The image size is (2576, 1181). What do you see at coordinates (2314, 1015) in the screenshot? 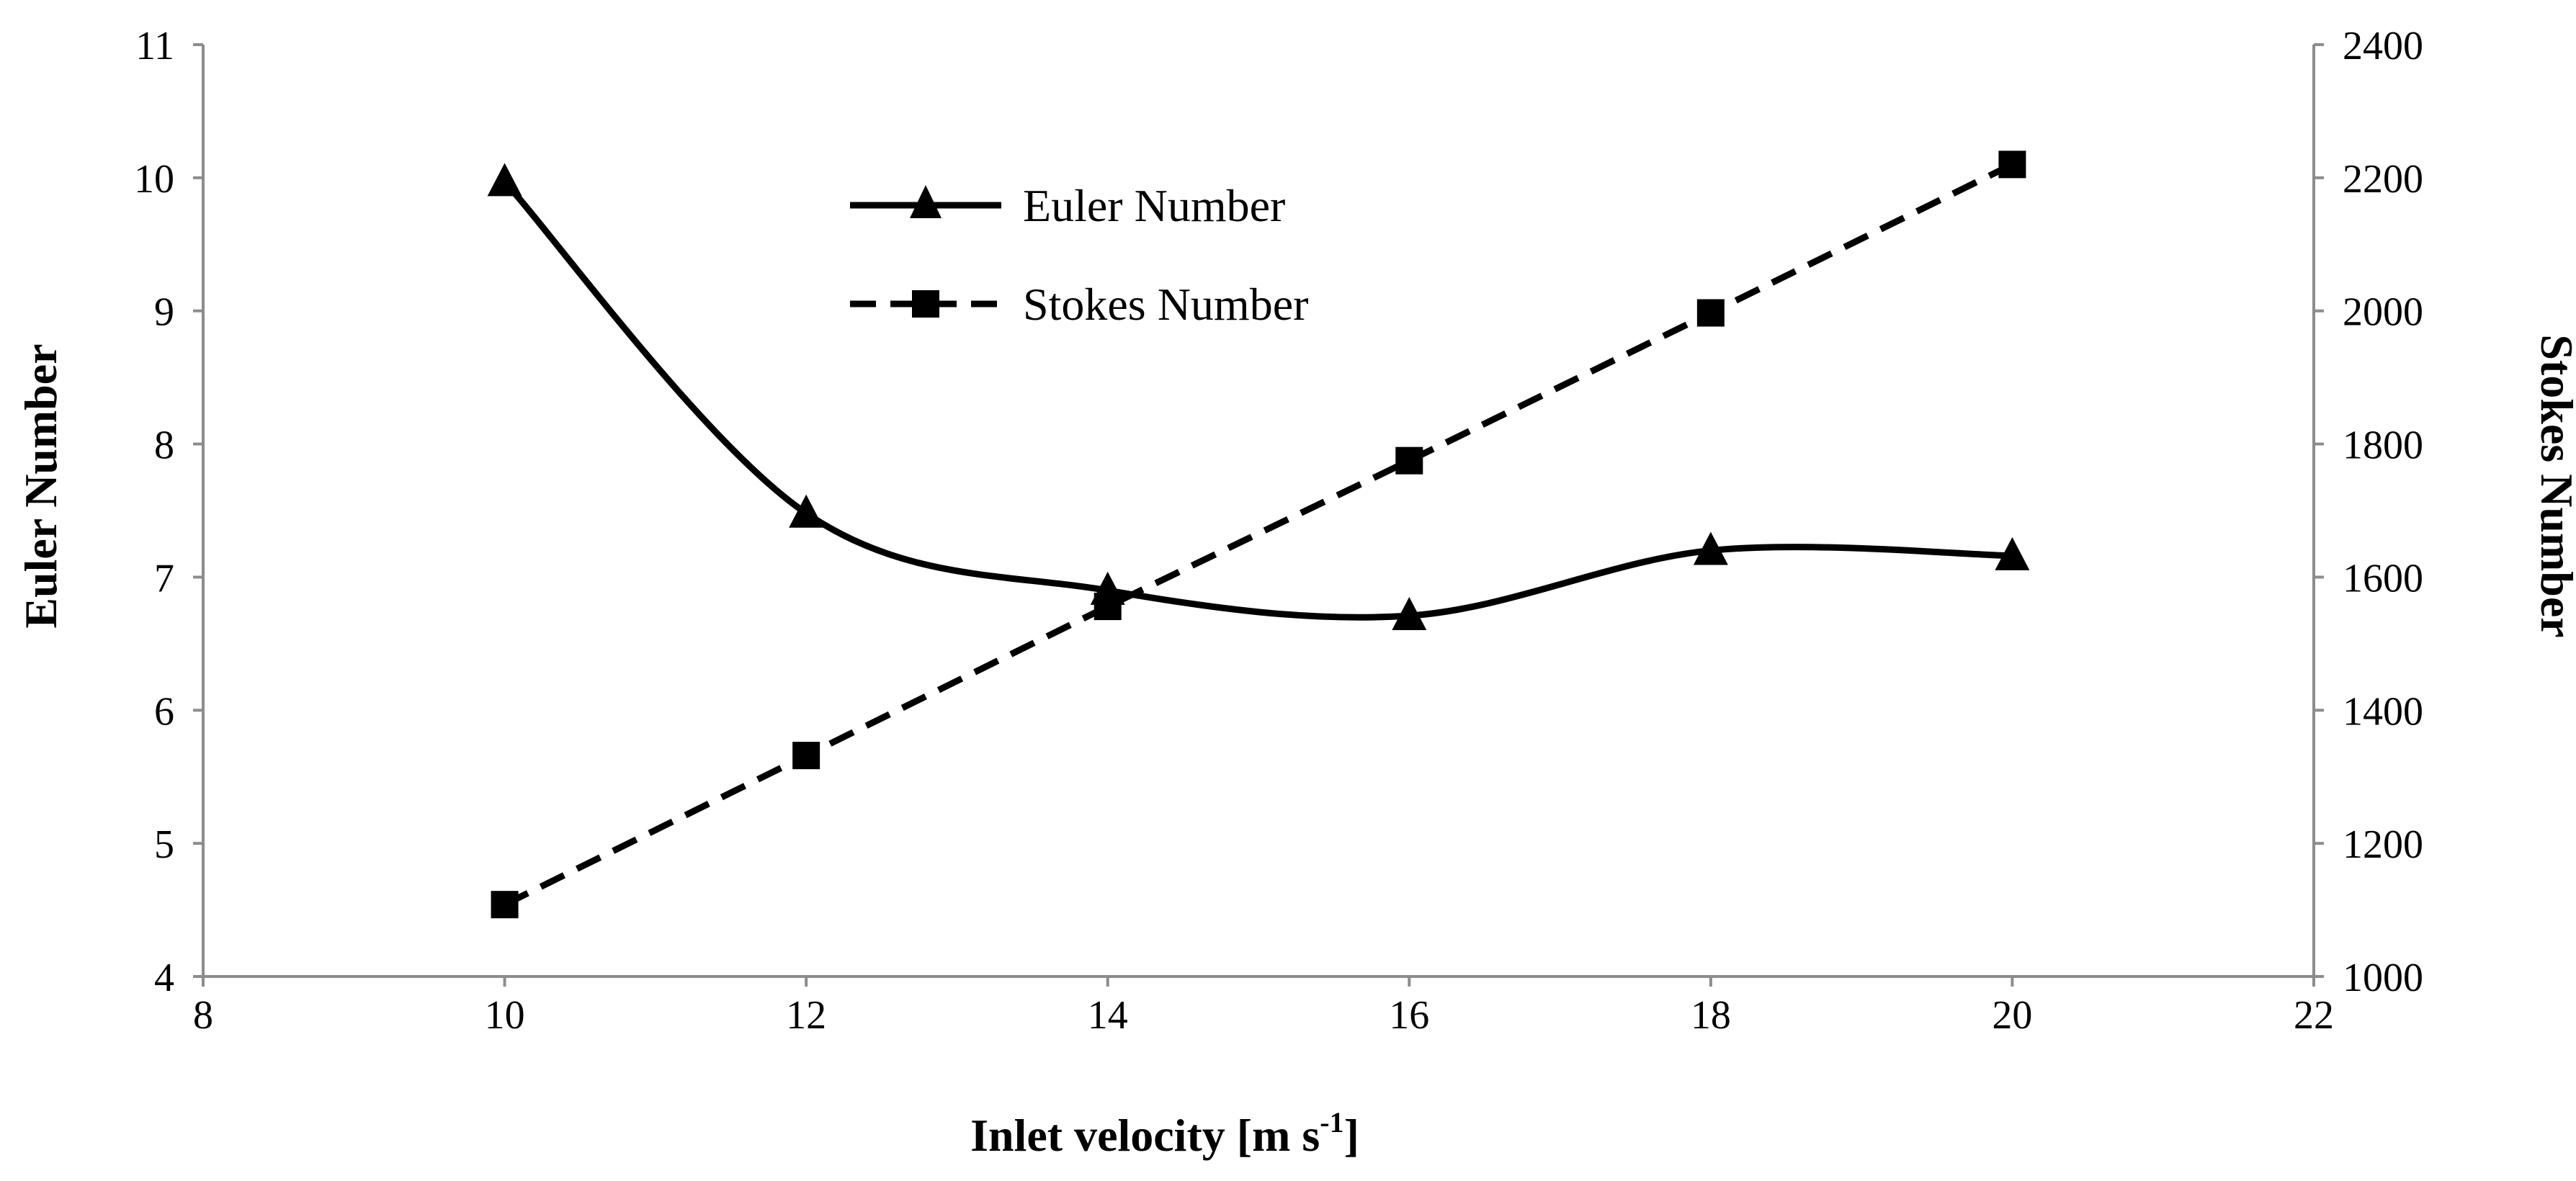
I see `x-tick-label: 22` at bounding box center [2314, 1015].